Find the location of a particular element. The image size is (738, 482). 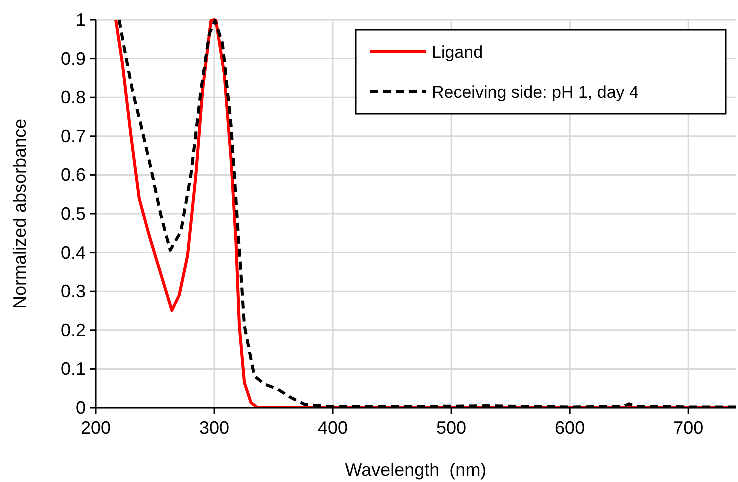

x-tick-label: 200 is located at coordinates (96, 428).